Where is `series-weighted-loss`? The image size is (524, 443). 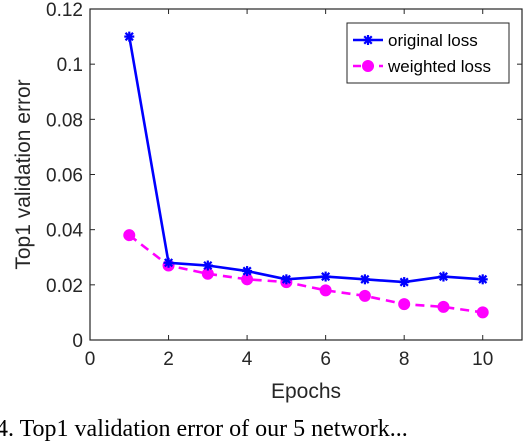 series-weighted-loss is located at coordinates (306, 274).